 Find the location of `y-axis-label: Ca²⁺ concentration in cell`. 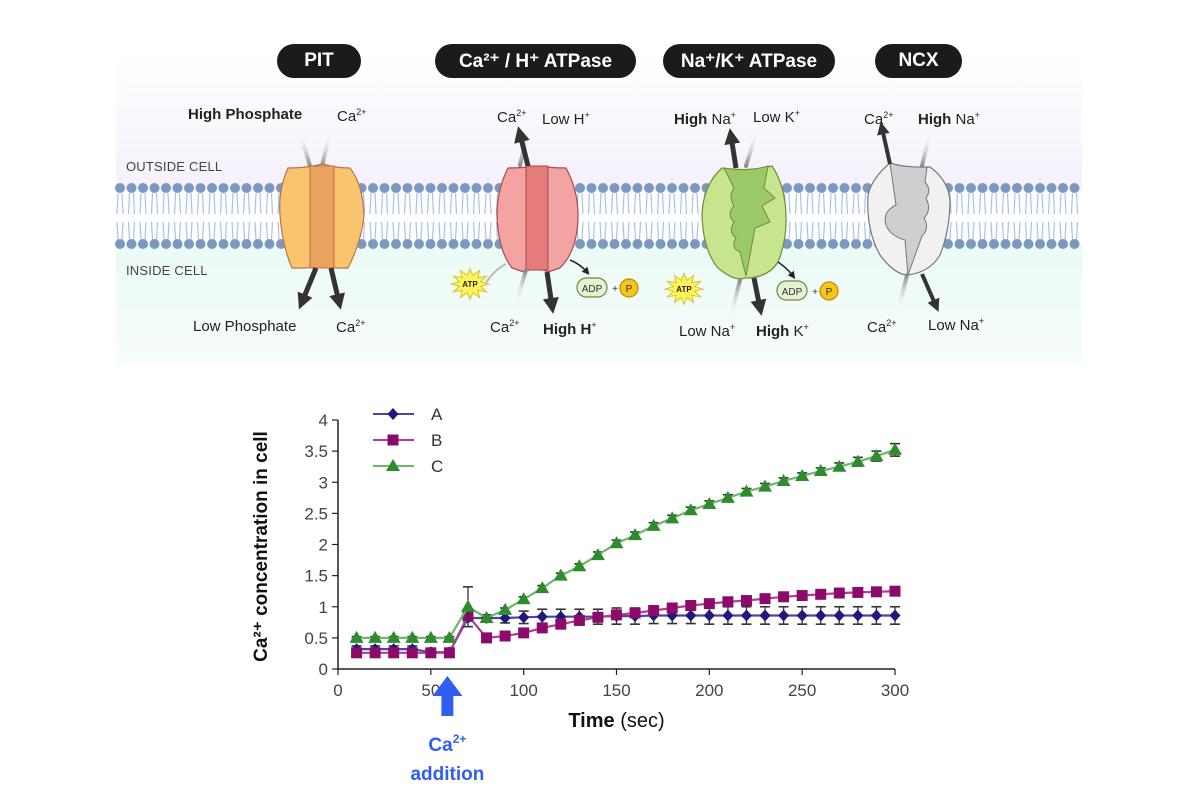

y-axis-label: Ca²⁺ concentration in cell is located at coordinates (261, 546).